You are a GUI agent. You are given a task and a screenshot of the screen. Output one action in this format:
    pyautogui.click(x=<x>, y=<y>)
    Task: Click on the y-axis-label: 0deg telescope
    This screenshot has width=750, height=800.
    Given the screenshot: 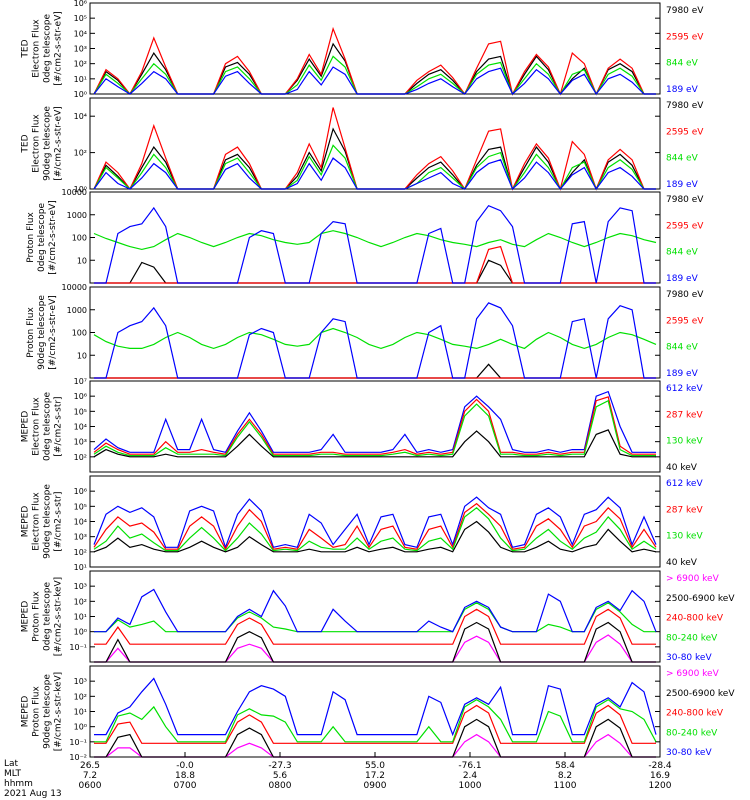 What is the action you would take?
    pyautogui.click(x=42, y=238)
    